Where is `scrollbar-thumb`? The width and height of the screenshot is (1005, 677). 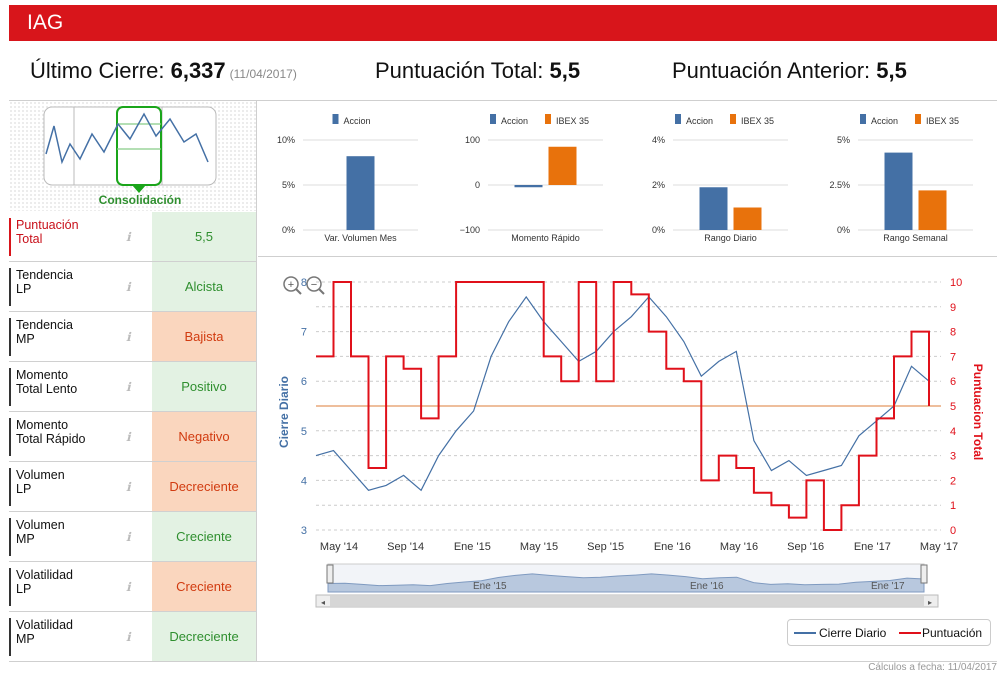 scrollbar-thumb is located at coordinates (627, 601).